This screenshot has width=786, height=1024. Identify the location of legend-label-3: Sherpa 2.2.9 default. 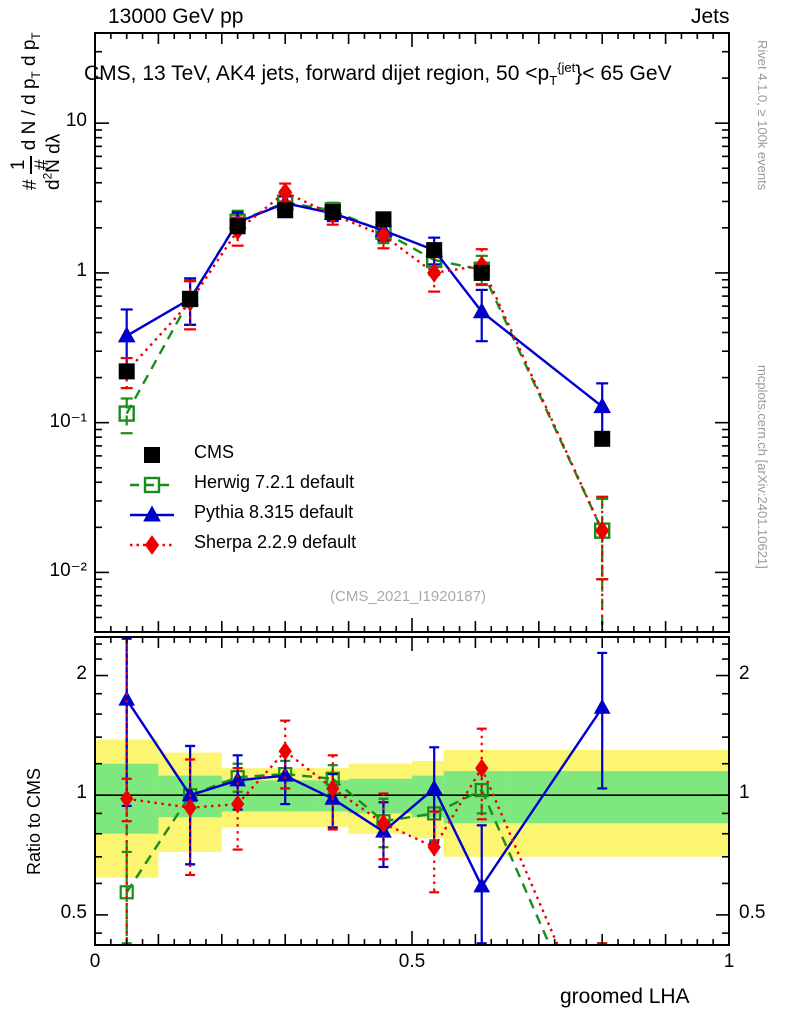
(275, 542).